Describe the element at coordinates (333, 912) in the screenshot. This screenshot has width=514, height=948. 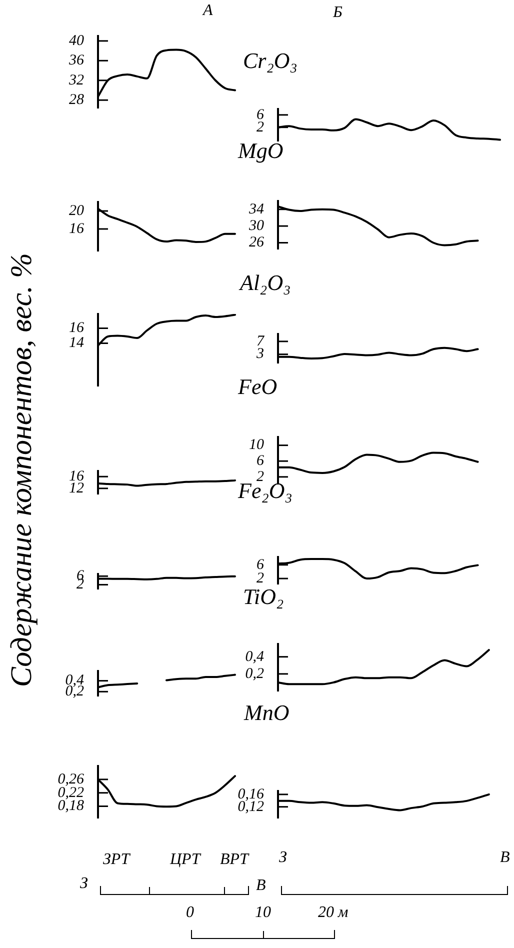
I see `text: 20 м` at that location.